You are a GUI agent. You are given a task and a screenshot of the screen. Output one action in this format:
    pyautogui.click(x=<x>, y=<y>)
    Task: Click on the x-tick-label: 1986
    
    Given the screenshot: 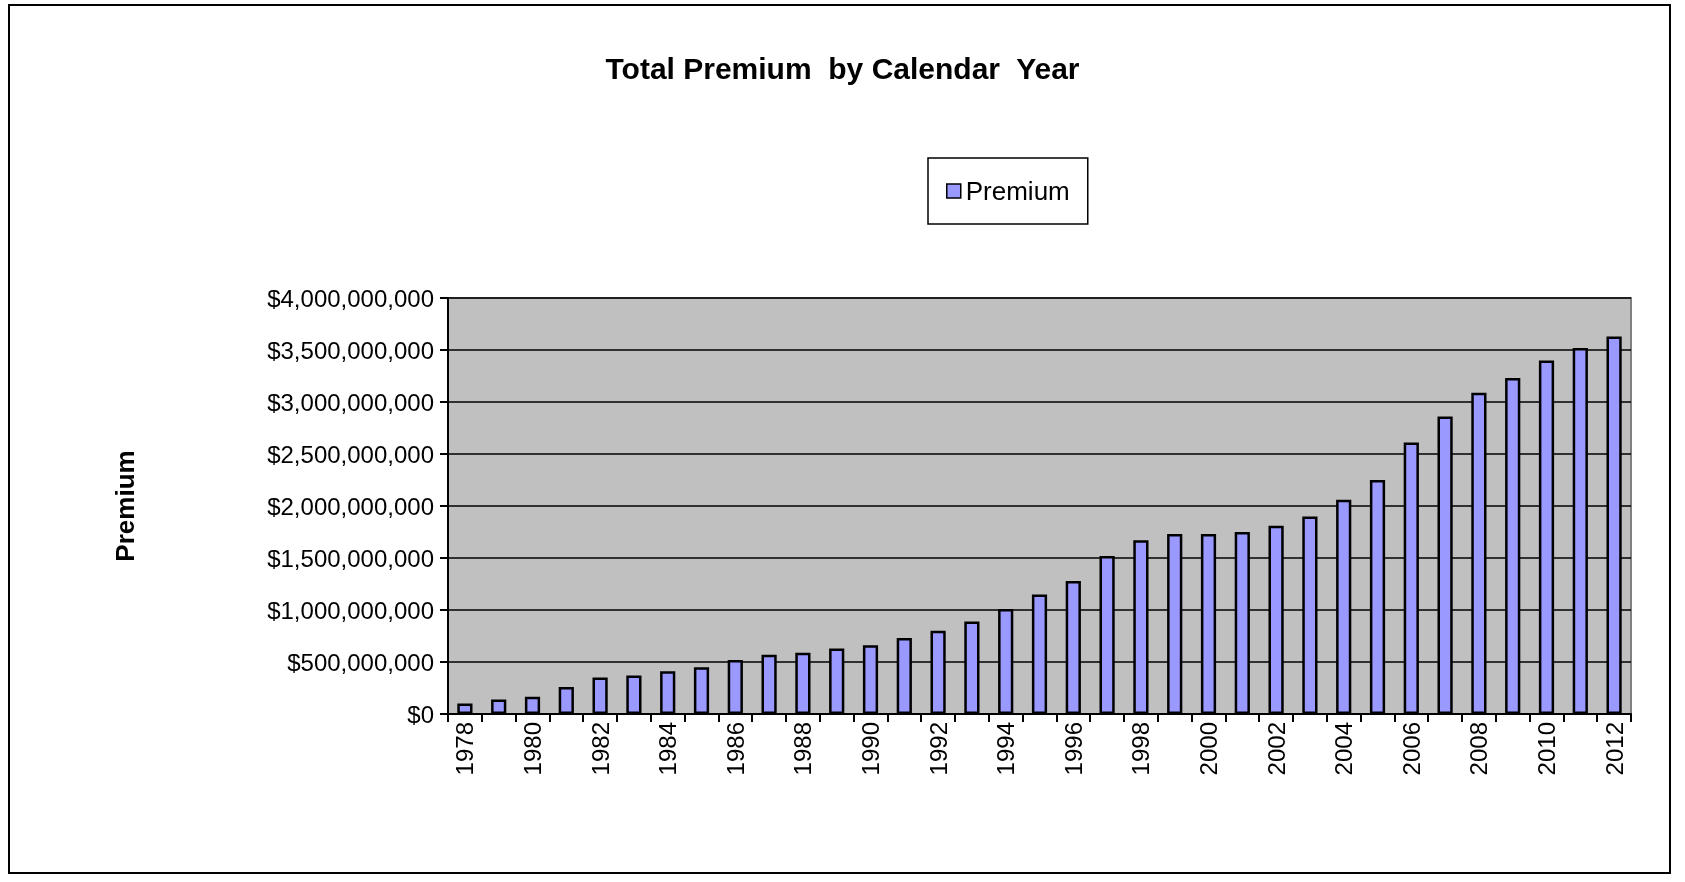 What is the action you would take?
    pyautogui.click(x=735, y=749)
    